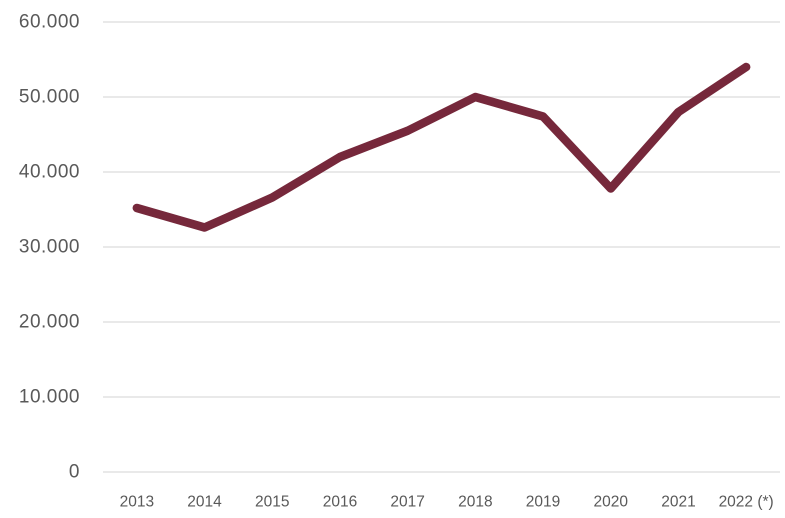 The width and height of the screenshot is (785, 518). I want to click on y-axis-tick-label: 30.000, so click(49, 247).